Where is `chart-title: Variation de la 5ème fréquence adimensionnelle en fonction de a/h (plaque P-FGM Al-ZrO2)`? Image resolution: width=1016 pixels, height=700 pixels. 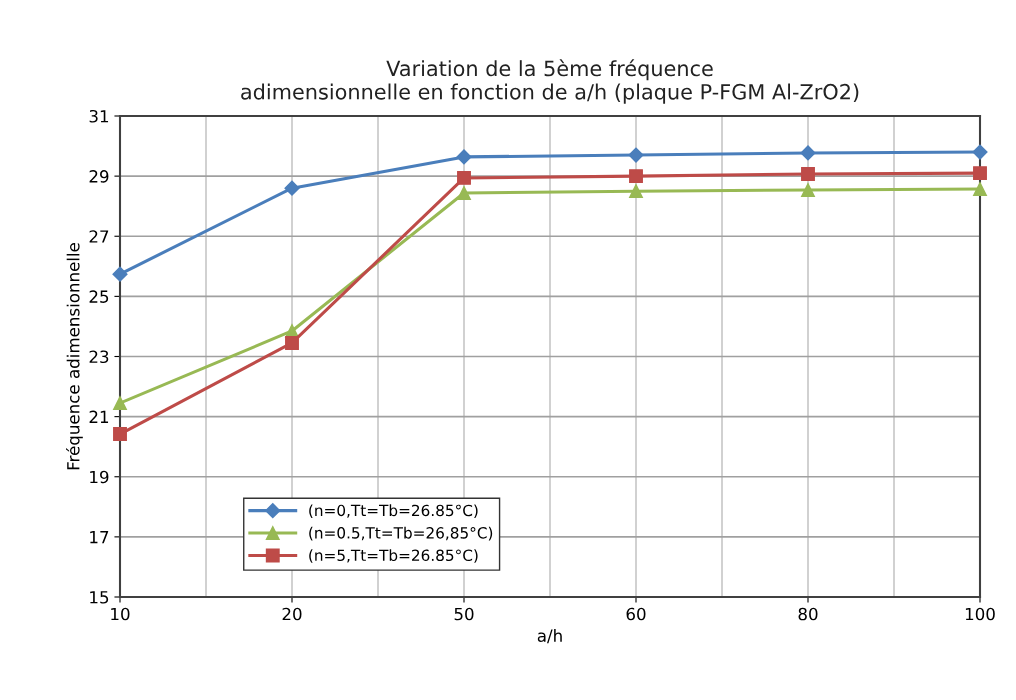 chart-title: Variation de la 5ème fréquence adimensionnelle en fonction de a/h (plaque P-FGM Al-ZrO2) is located at coordinates (550, 81).